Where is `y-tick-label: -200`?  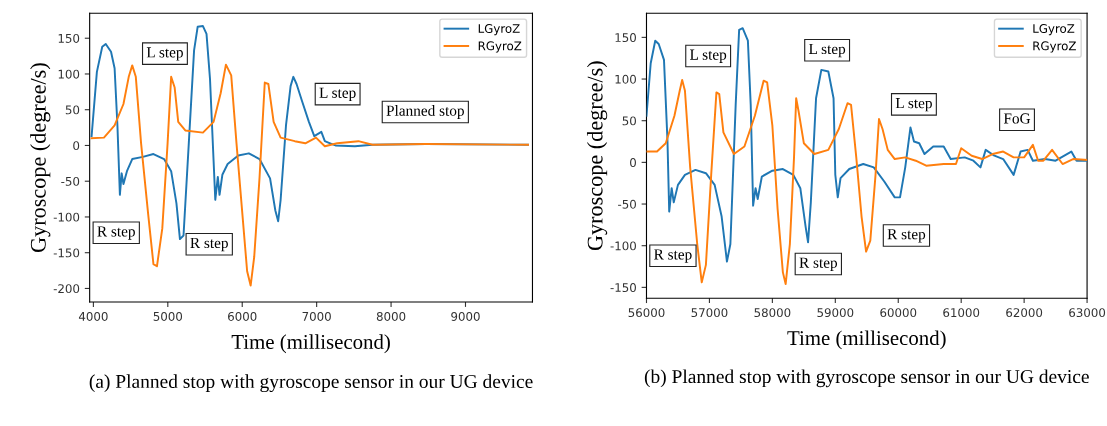 y-tick-label: -200 is located at coordinates (66, 289).